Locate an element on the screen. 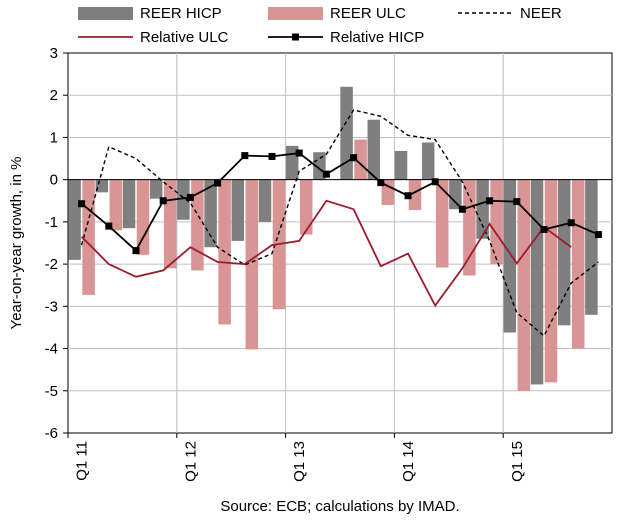  y-tick-label: -1 is located at coordinates (51, 222).